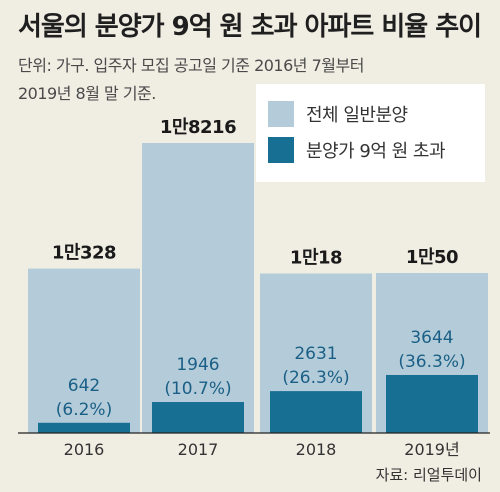  Describe the element at coordinates (197, 365) in the screenshot. I see `over9-value-label-1: 1946` at that location.